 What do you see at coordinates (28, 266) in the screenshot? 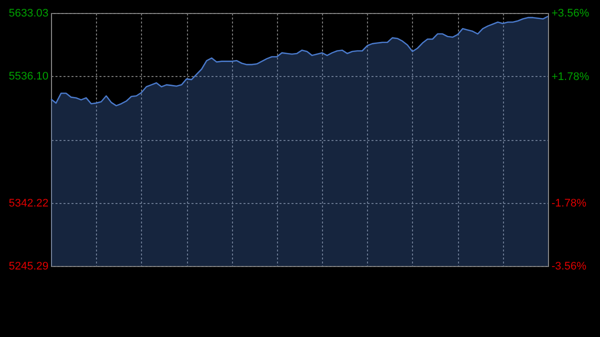
I see `y-tick-label: 5245.29` at bounding box center [28, 266].